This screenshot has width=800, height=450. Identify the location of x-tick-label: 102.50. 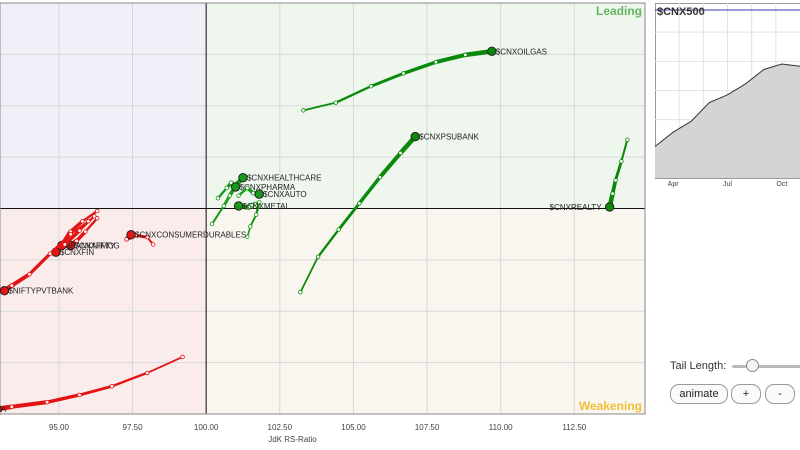
(280, 427).